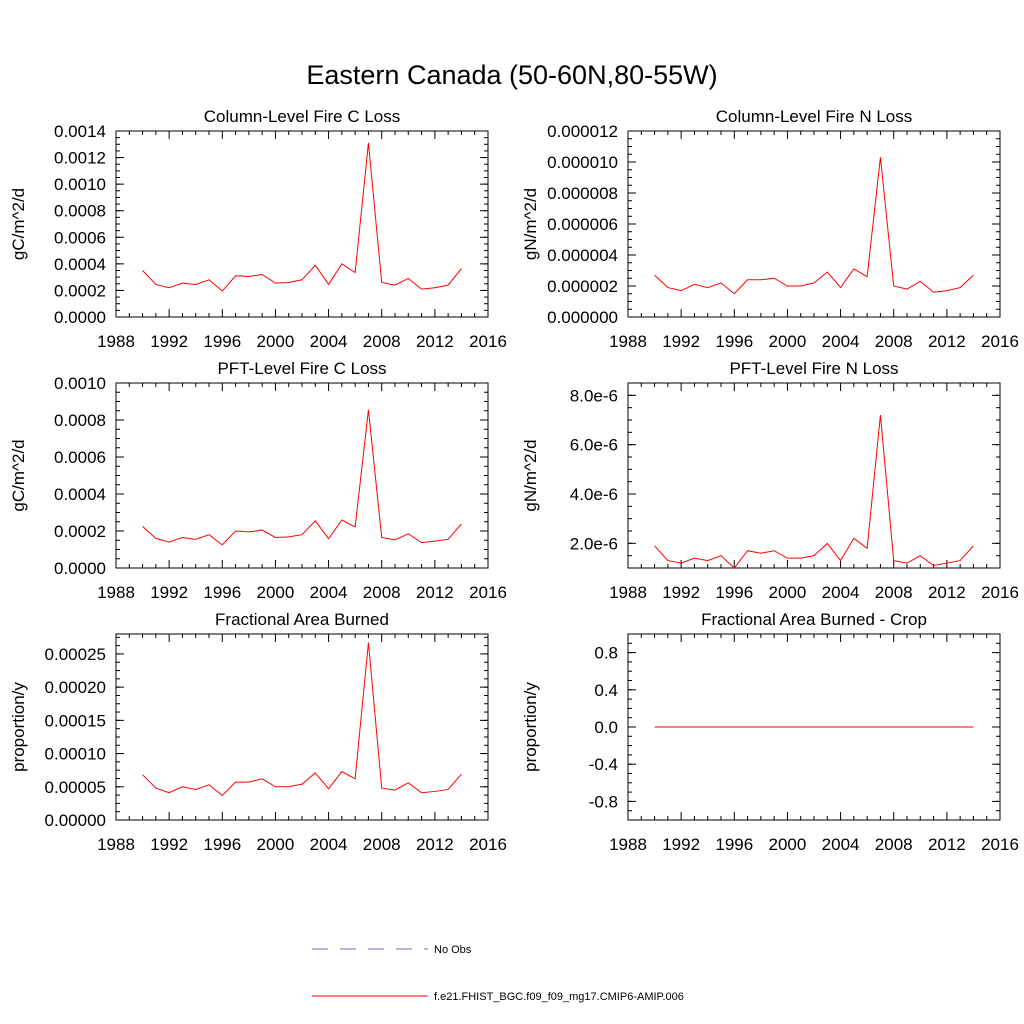 This screenshot has width=1024, height=1024. Describe the element at coordinates (594, 543) in the screenshot. I see `y-tick-label: 2.0e-6` at that location.